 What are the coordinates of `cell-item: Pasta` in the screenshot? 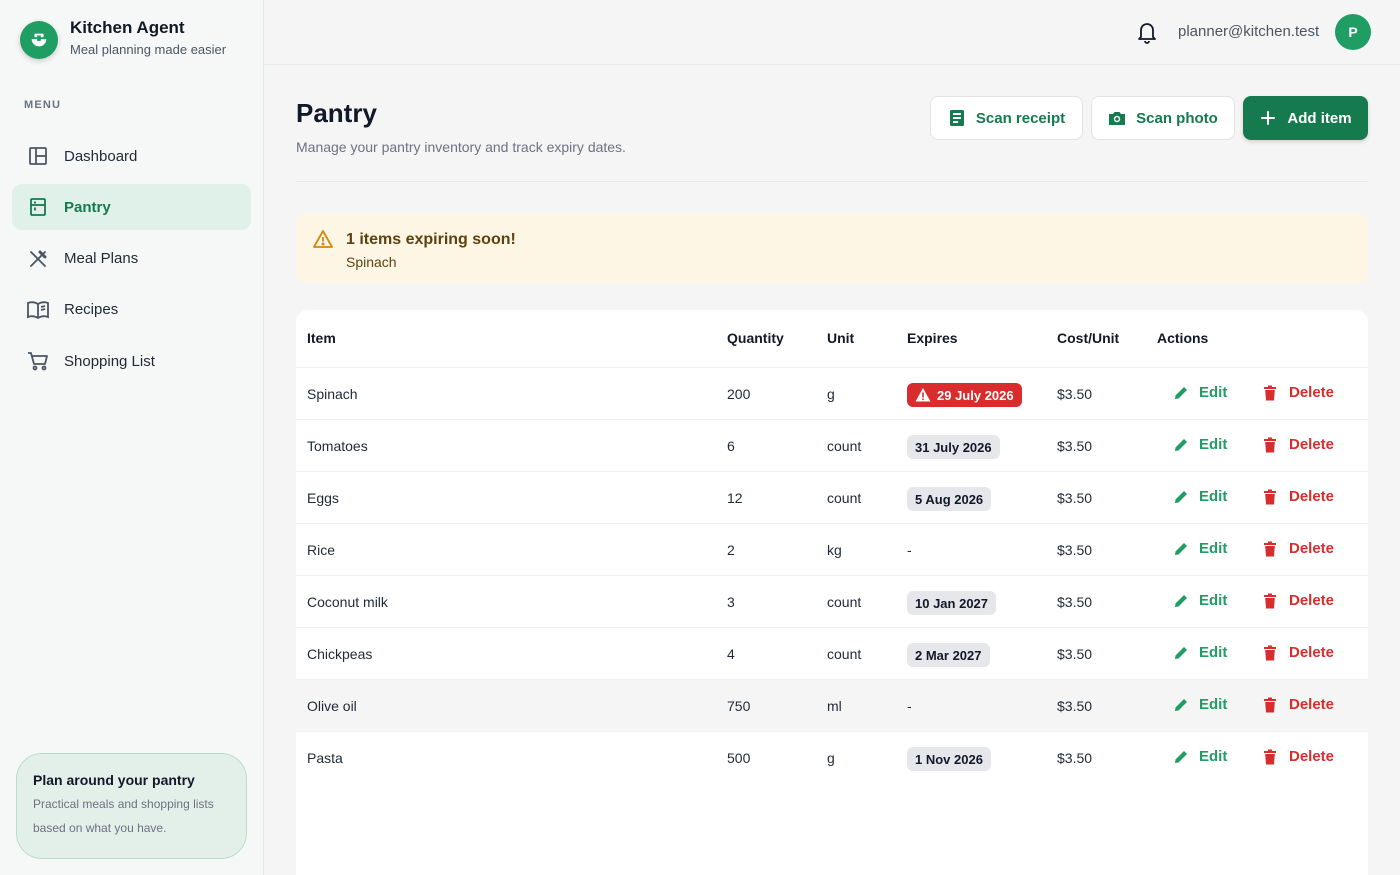 It's located at (325, 758).